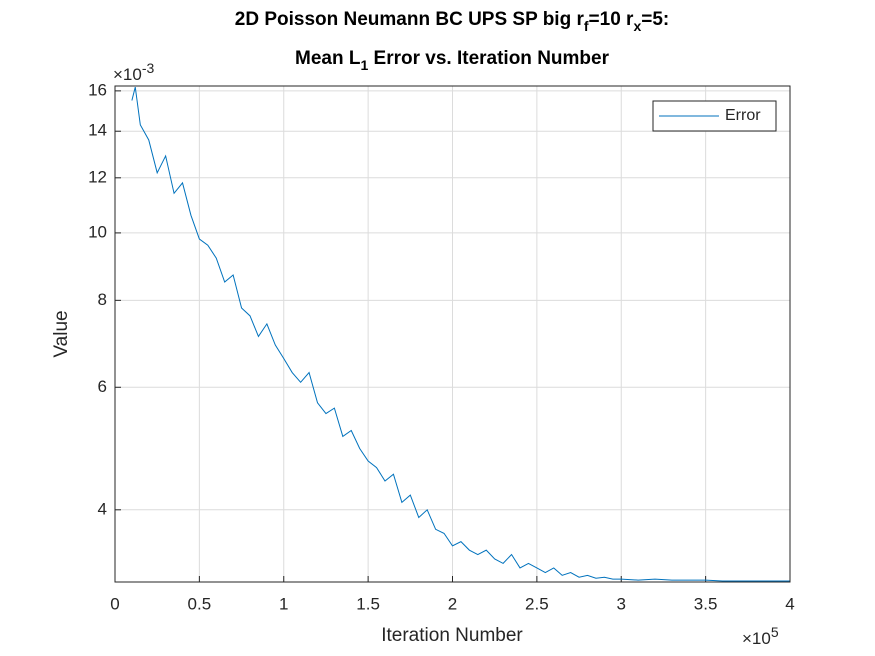  What do you see at coordinates (364, 65) in the screenshot?
I see `title-sub: 1` at bounding box center [364, 65].